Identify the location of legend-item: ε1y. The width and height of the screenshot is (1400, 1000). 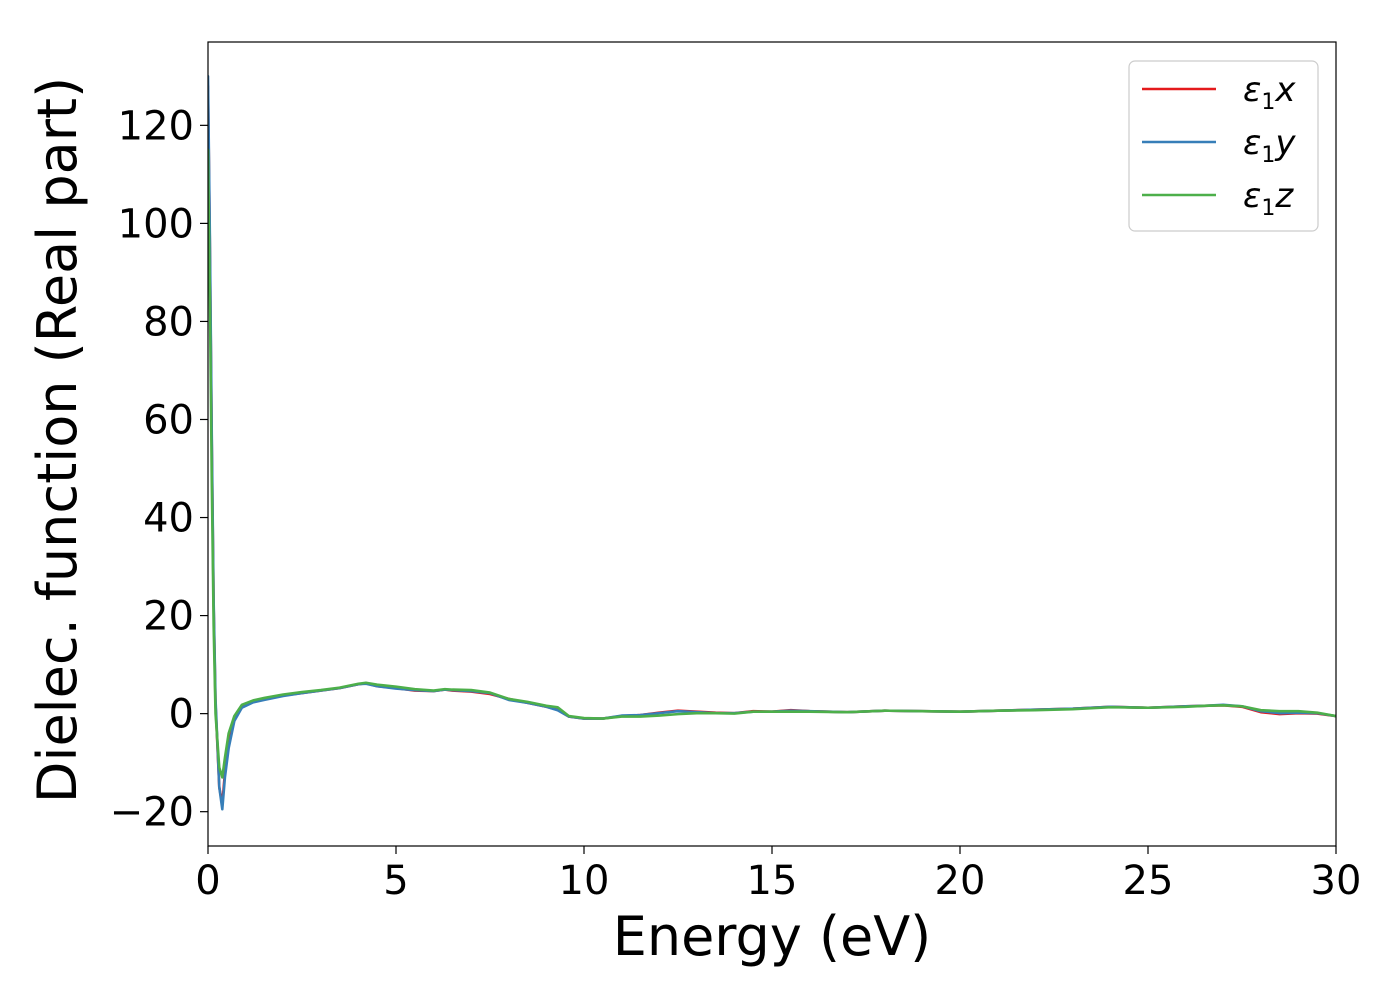
(1219, 145).